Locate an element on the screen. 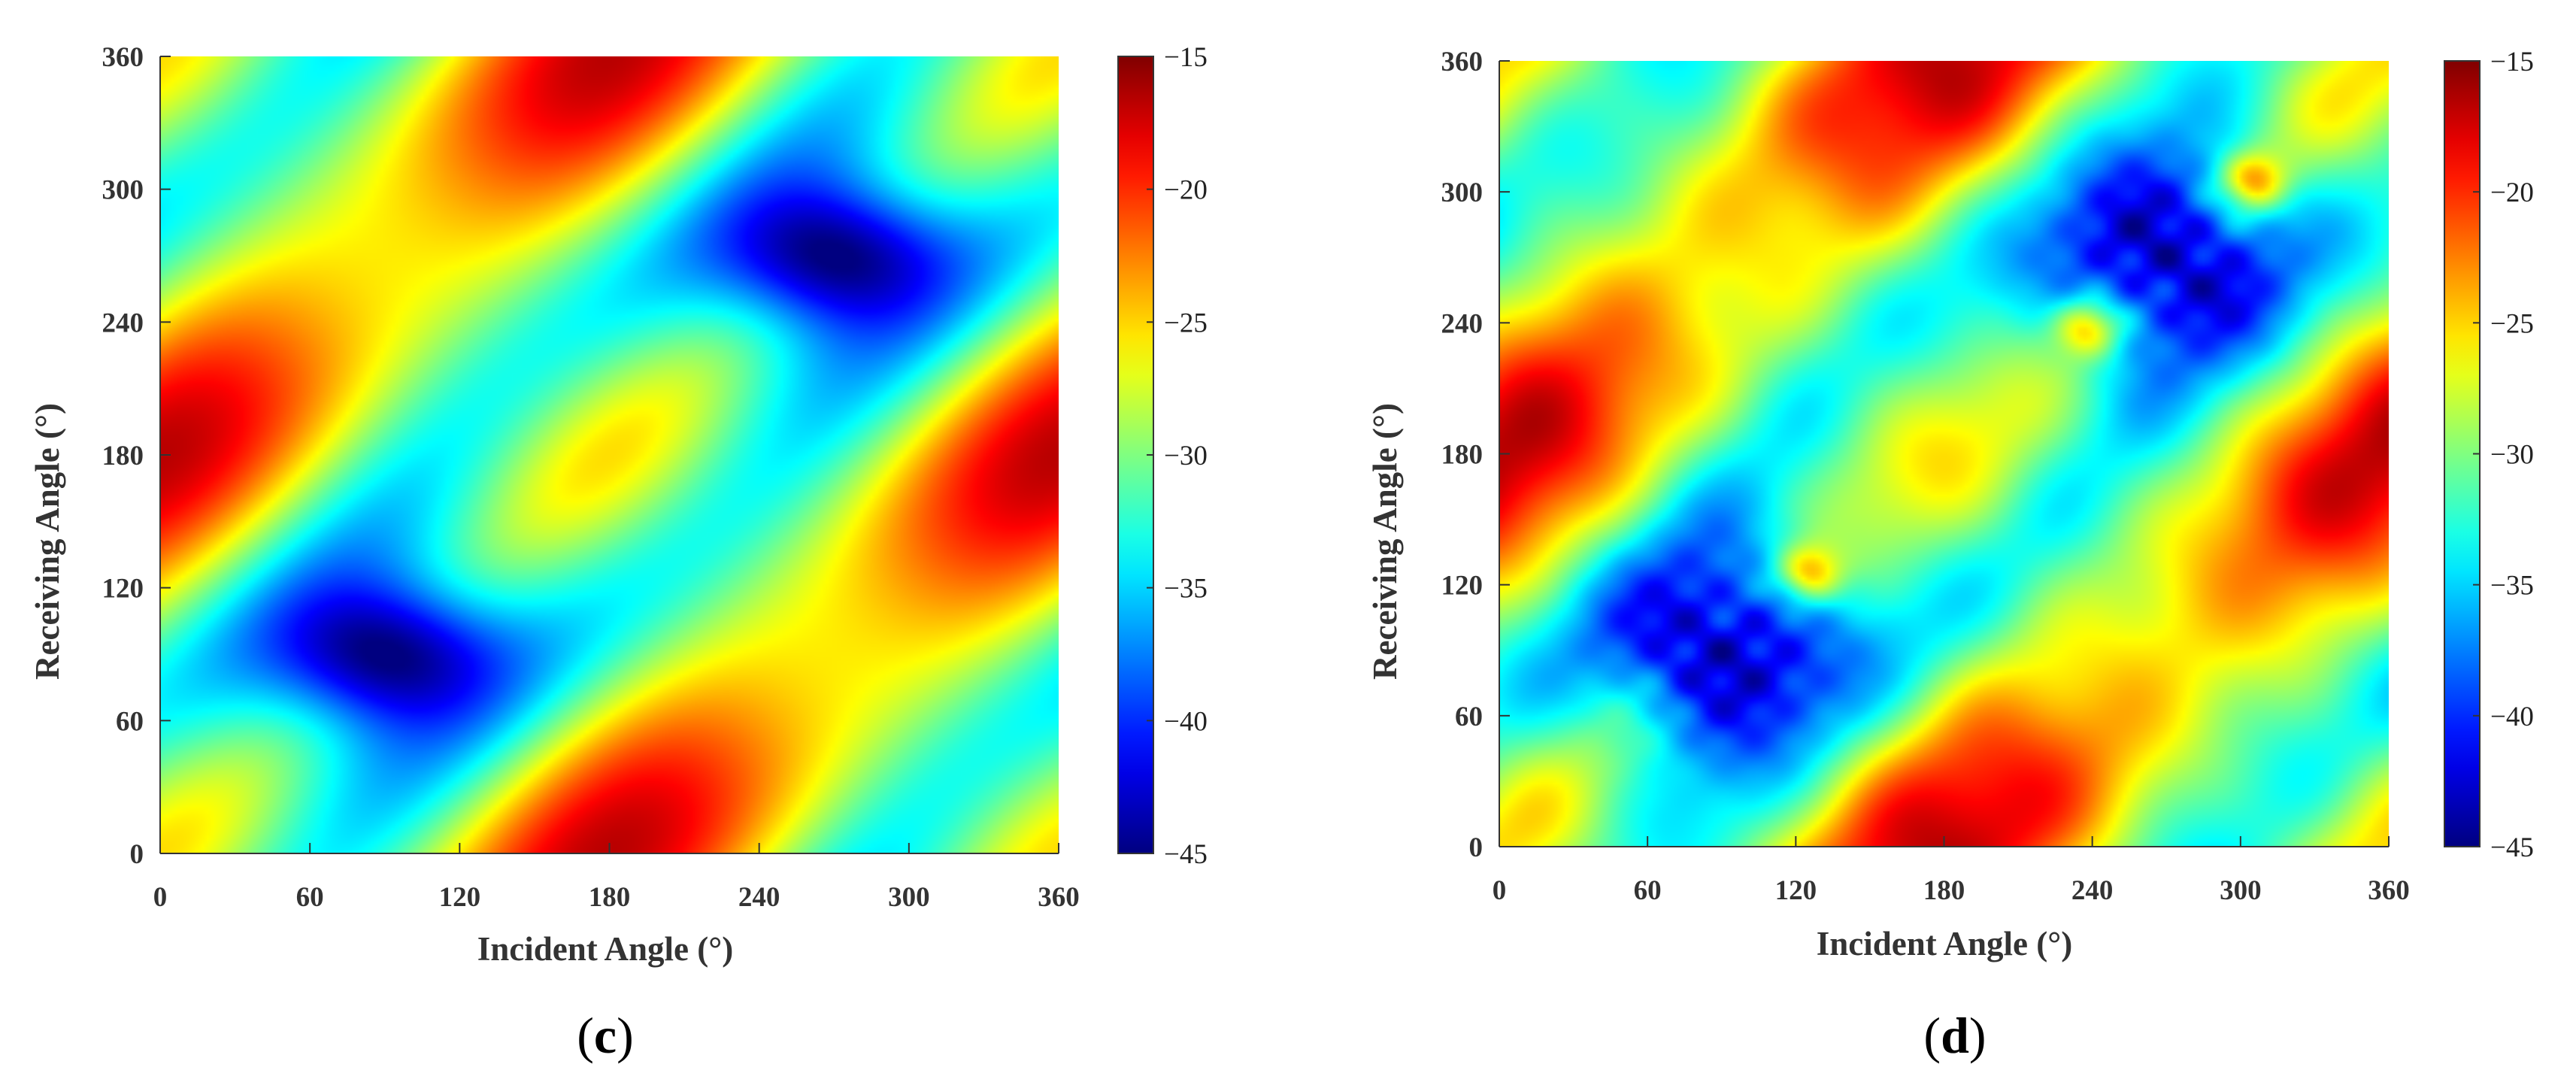 The height and width of the screenshot is (1073, 2576). panel-letter: d is located at coordinates (1955, 1036).